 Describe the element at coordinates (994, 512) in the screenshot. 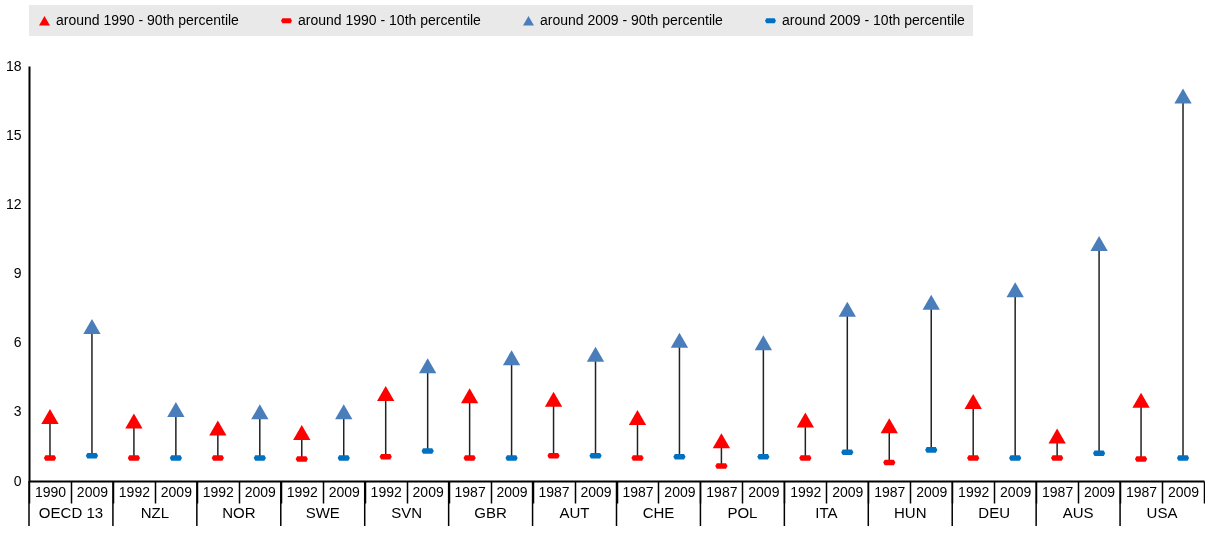

I see `text: DEU` at that location.